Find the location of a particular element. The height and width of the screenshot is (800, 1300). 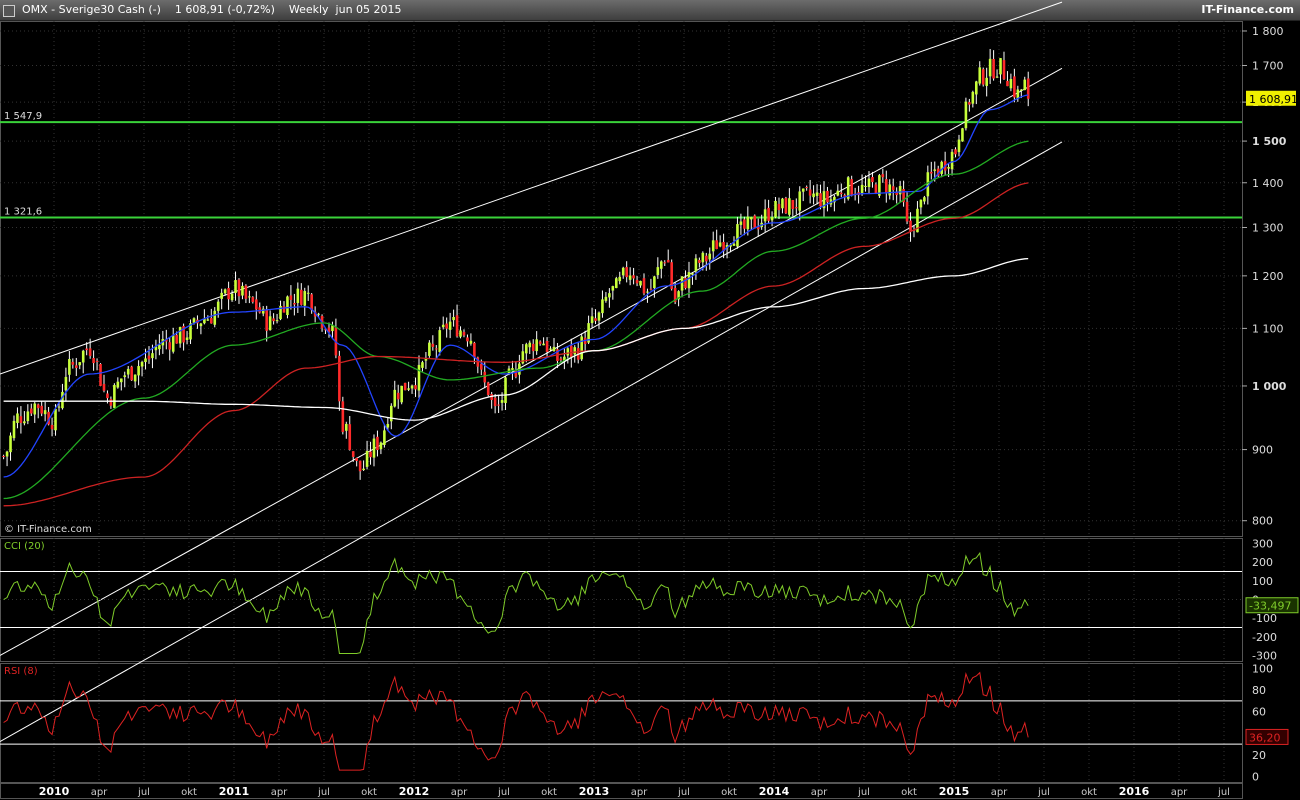

legend-price: Price is located at coordinates (17, 28).